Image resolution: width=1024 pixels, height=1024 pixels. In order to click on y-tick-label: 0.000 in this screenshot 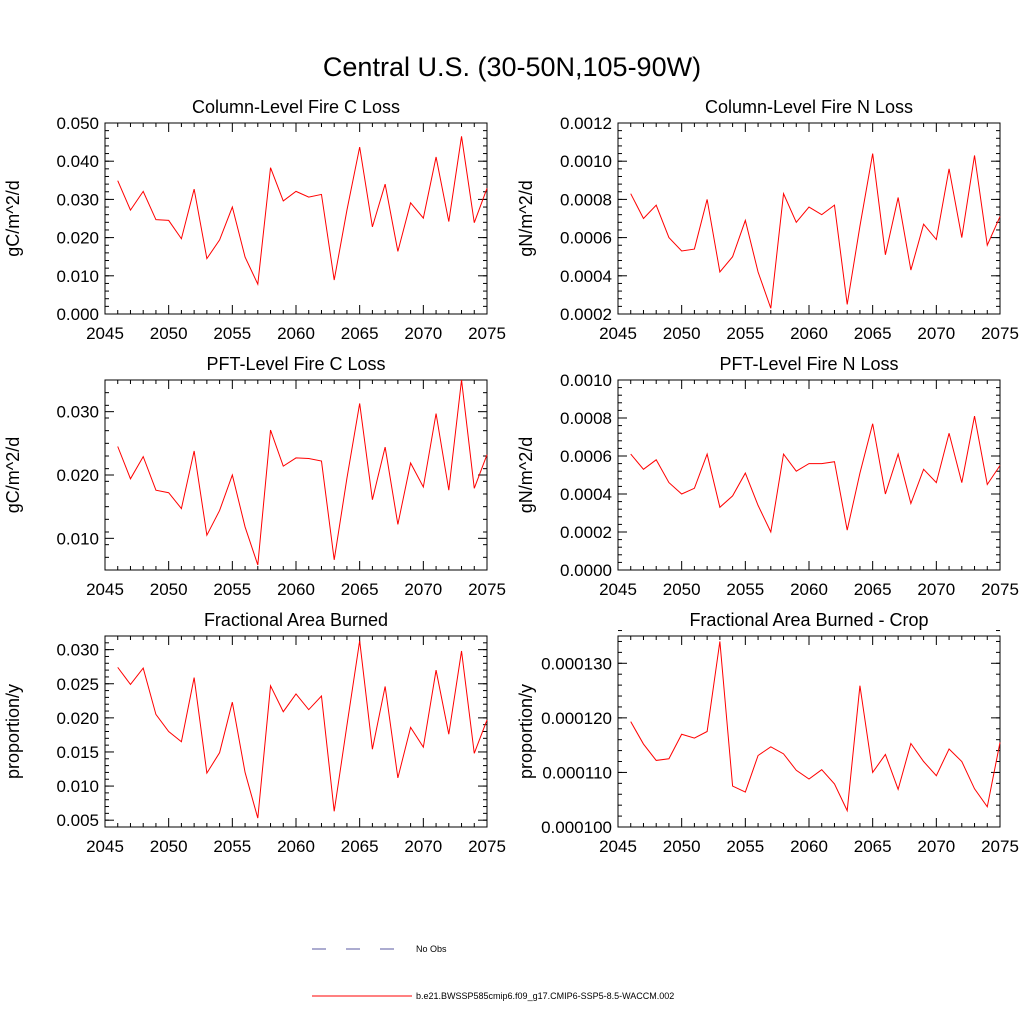, I will do `click(77, 314)`.